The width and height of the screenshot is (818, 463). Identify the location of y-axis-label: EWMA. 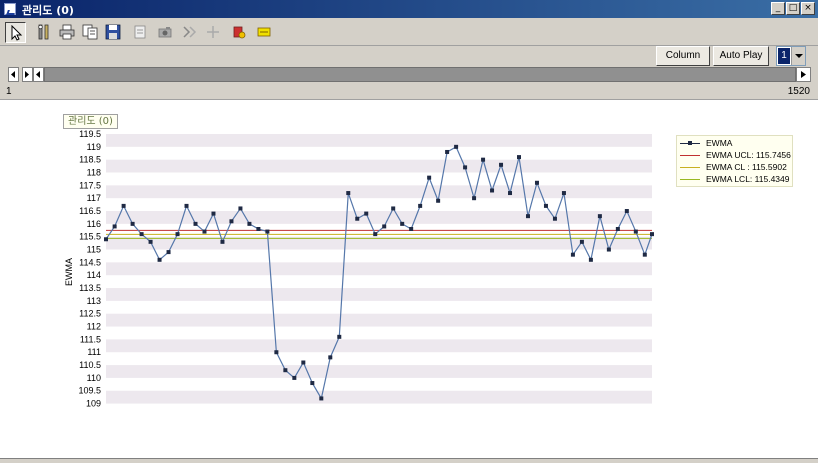
(69, 272).